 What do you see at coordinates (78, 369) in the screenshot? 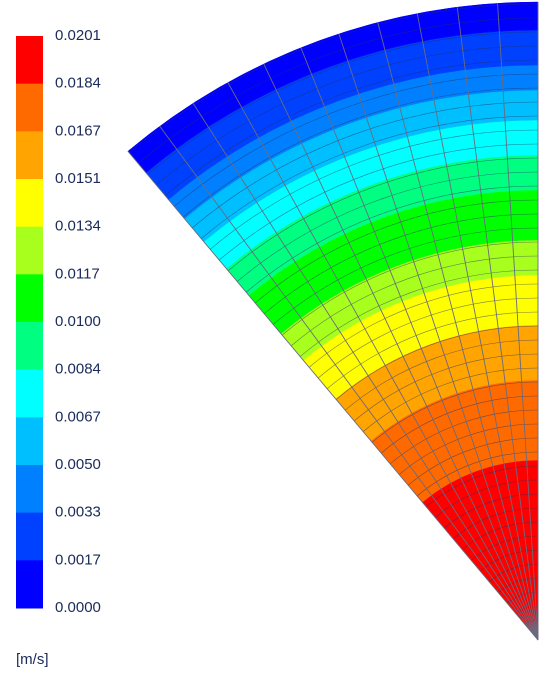
I see `legend-label: 0.0084` at bounding box center [78, 369].